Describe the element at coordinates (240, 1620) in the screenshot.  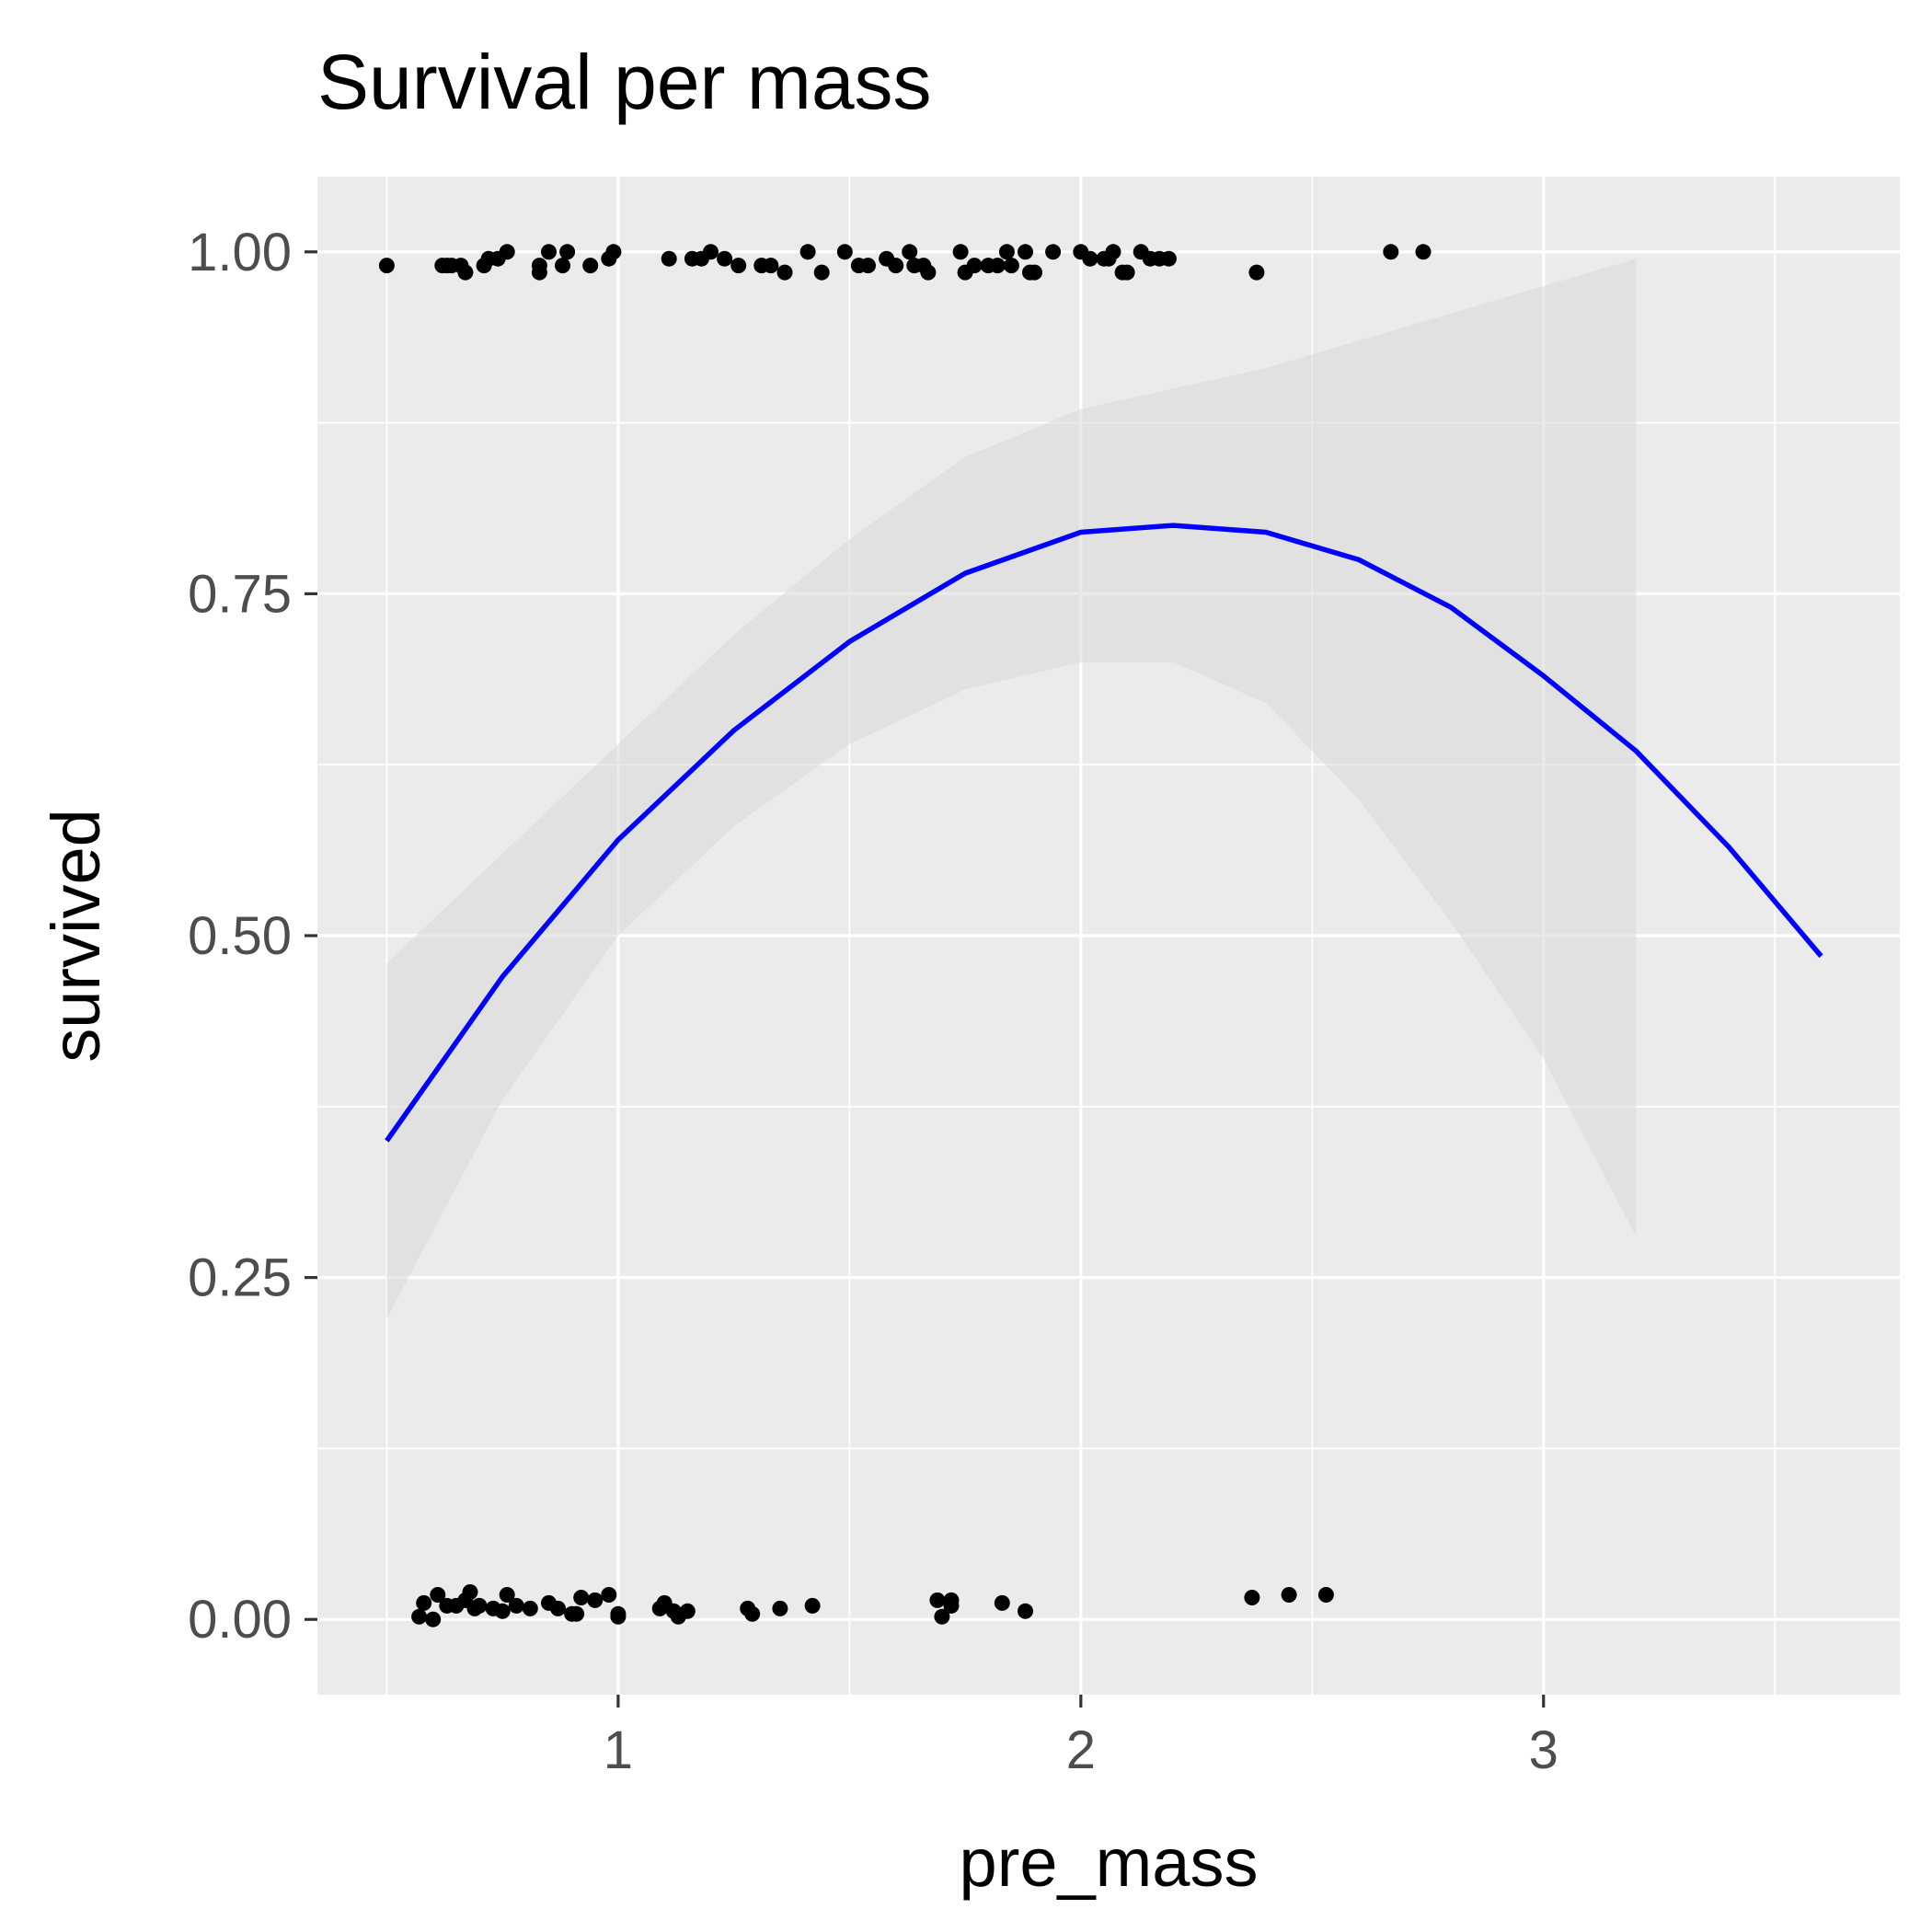
I see `y-tick-label: 0.00` at that location.